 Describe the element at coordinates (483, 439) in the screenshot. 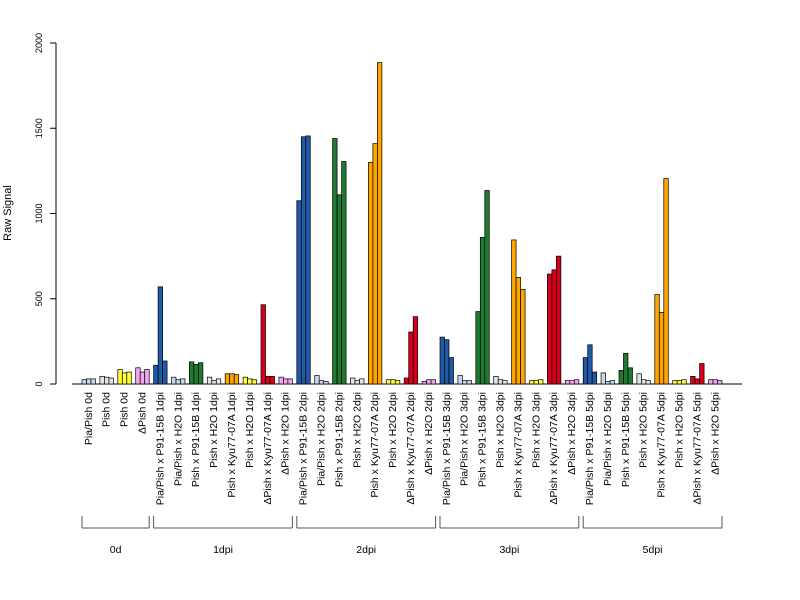

I see `x-tick-label: Pish x P91-15B 3dpi` at that location.